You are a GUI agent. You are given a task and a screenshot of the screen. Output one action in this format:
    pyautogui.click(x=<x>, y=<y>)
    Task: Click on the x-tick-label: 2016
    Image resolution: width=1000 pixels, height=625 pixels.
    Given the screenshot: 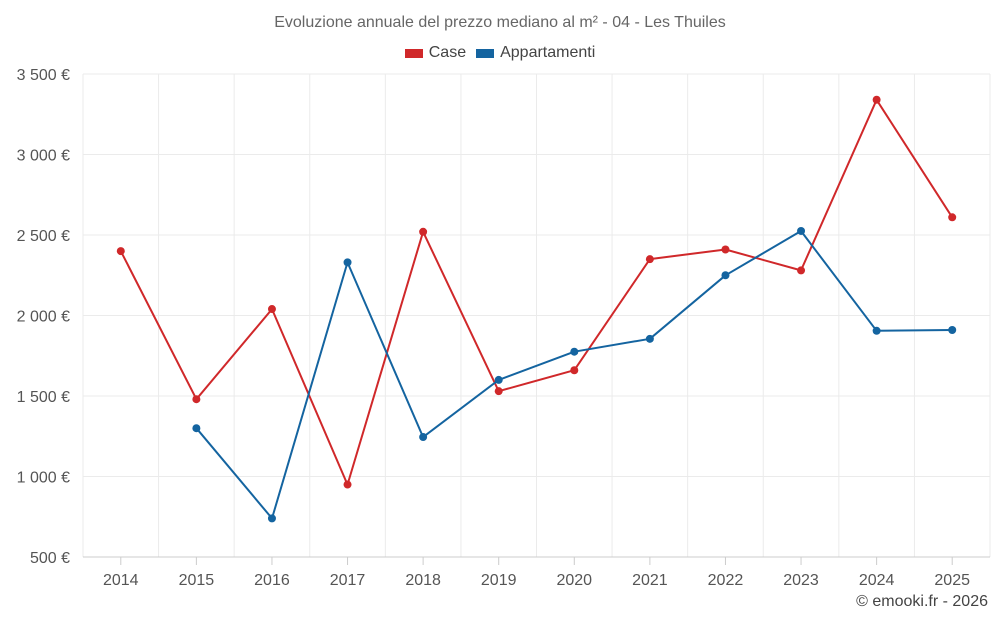 What is the action you would take?
    pyautogui.click(x=272, y=580)
    